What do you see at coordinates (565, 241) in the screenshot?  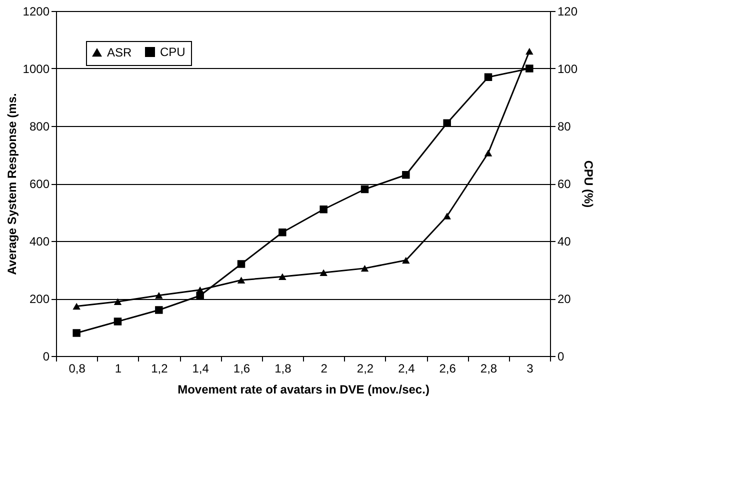 I see `y2-tick-label: 40` at bounding box center [565, 241].